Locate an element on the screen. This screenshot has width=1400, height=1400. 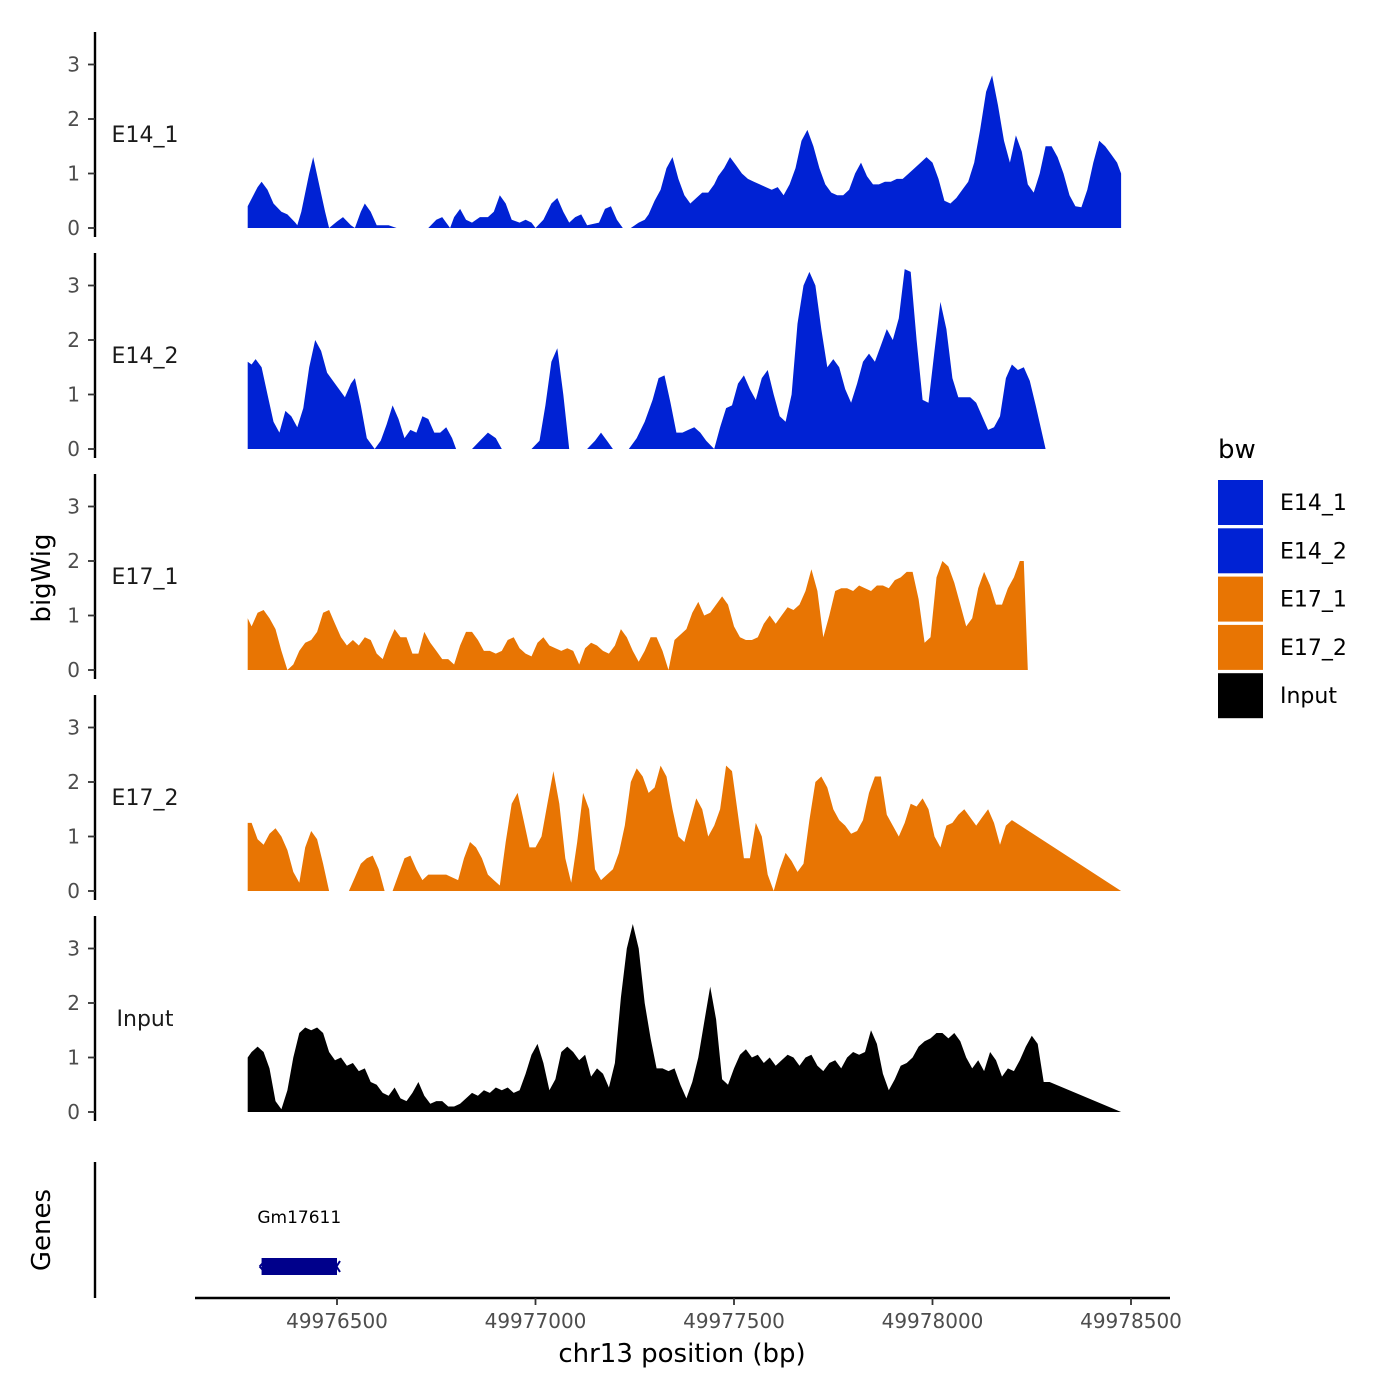
genes-panel: Genes Gm17611 is located at coordinates (184, 1230).